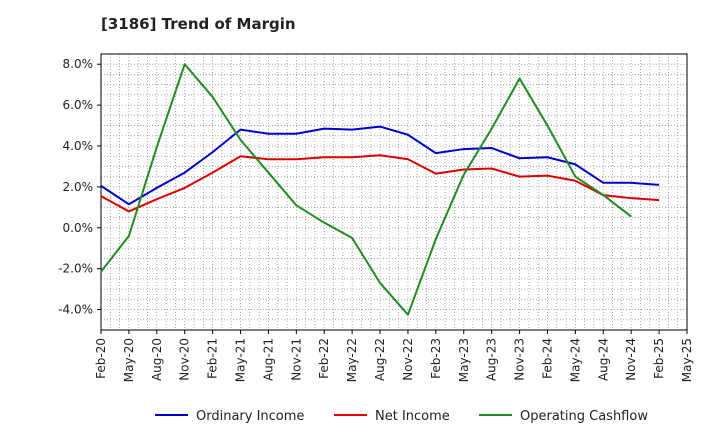  I want to click on x-tick-label: Nov-24, so click(631, 359).